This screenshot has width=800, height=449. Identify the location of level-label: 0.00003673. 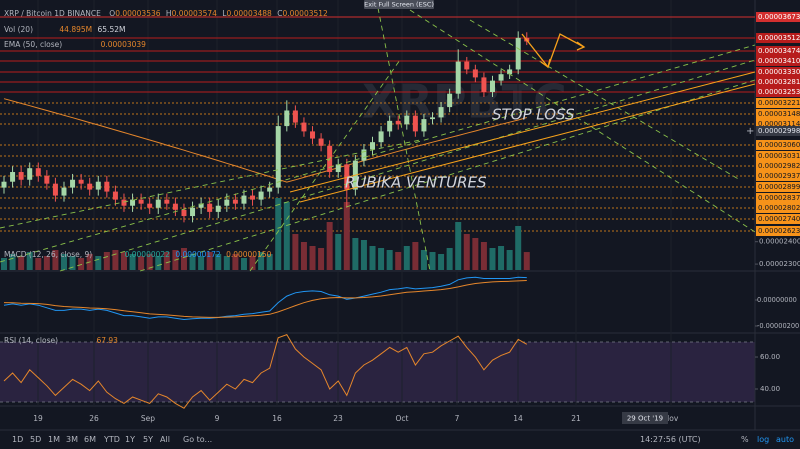
(779, 17).